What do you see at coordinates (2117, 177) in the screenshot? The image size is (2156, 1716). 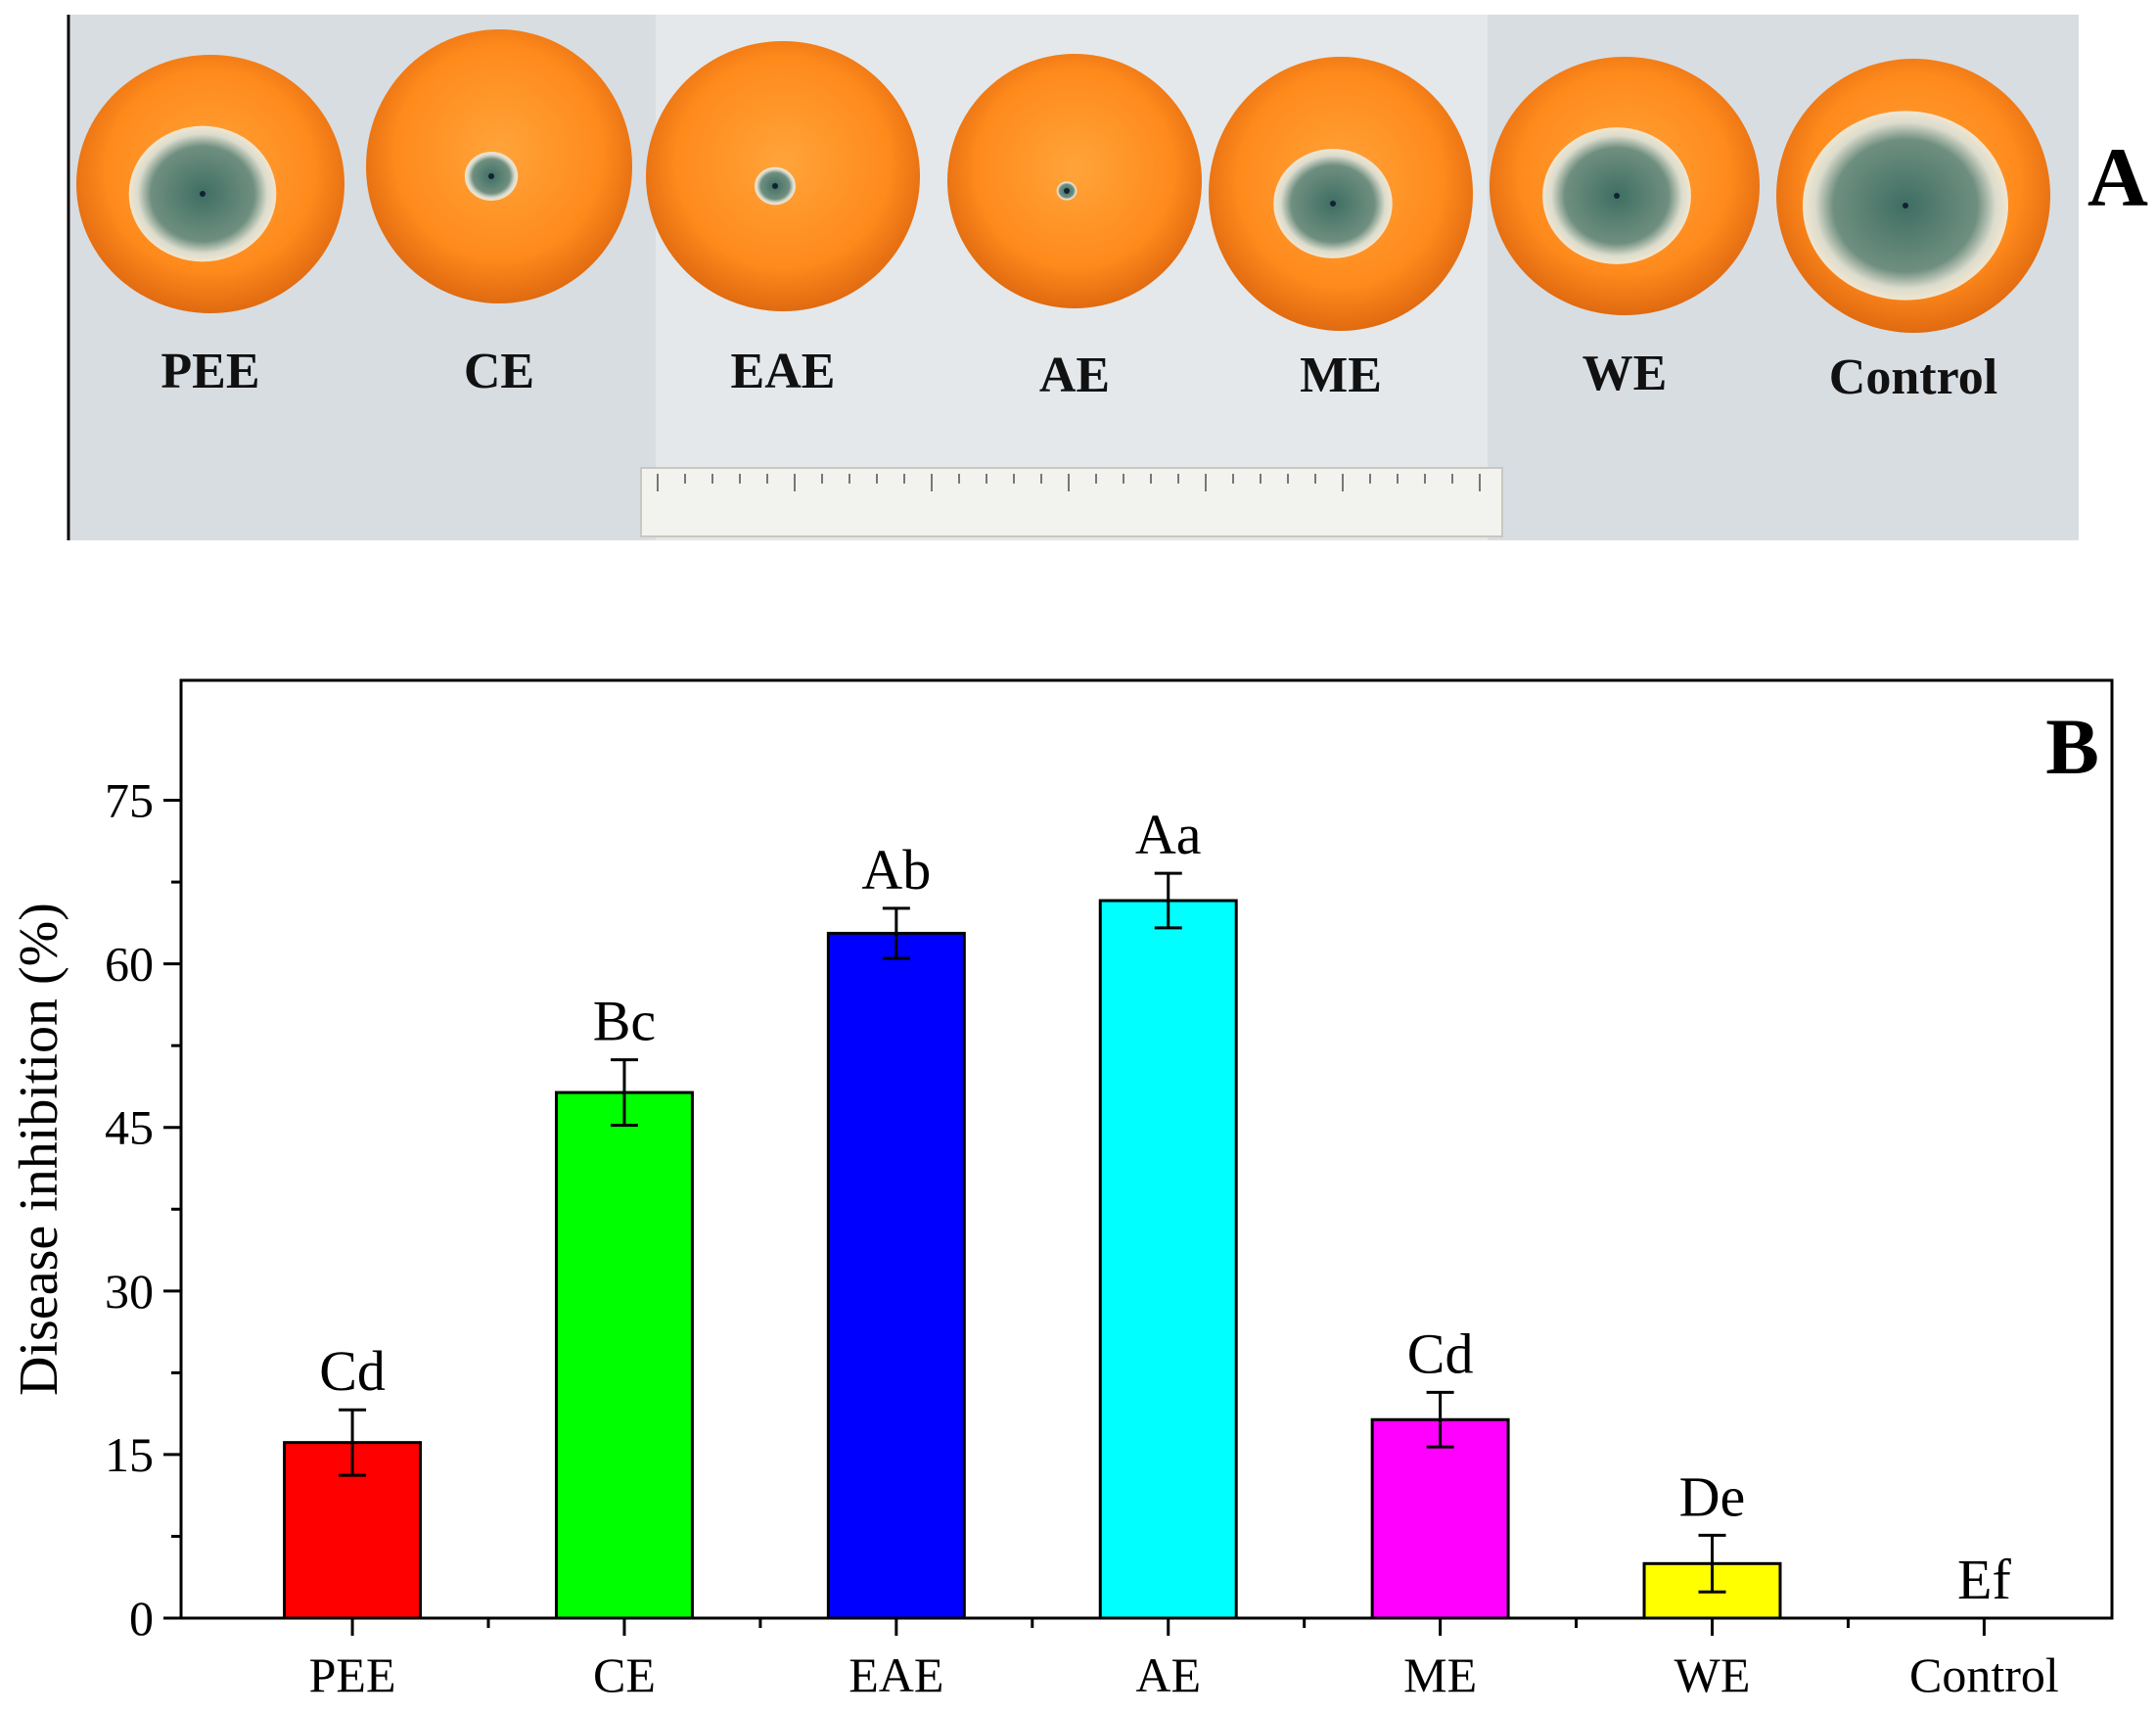 I see `panel-a-label: A` at bounding box center [2117, 177].